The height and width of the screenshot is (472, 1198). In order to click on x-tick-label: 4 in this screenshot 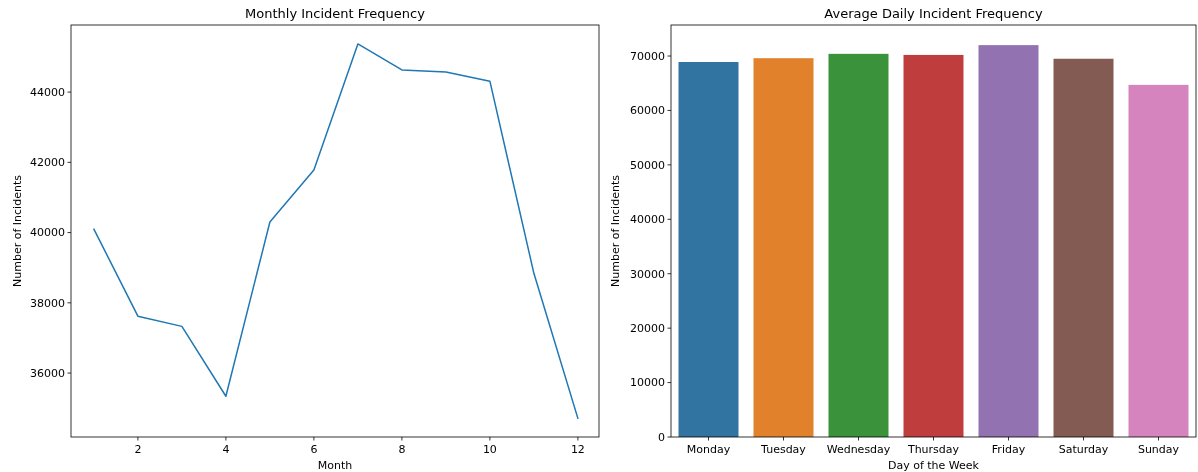, I will do `click(226, 449)`.